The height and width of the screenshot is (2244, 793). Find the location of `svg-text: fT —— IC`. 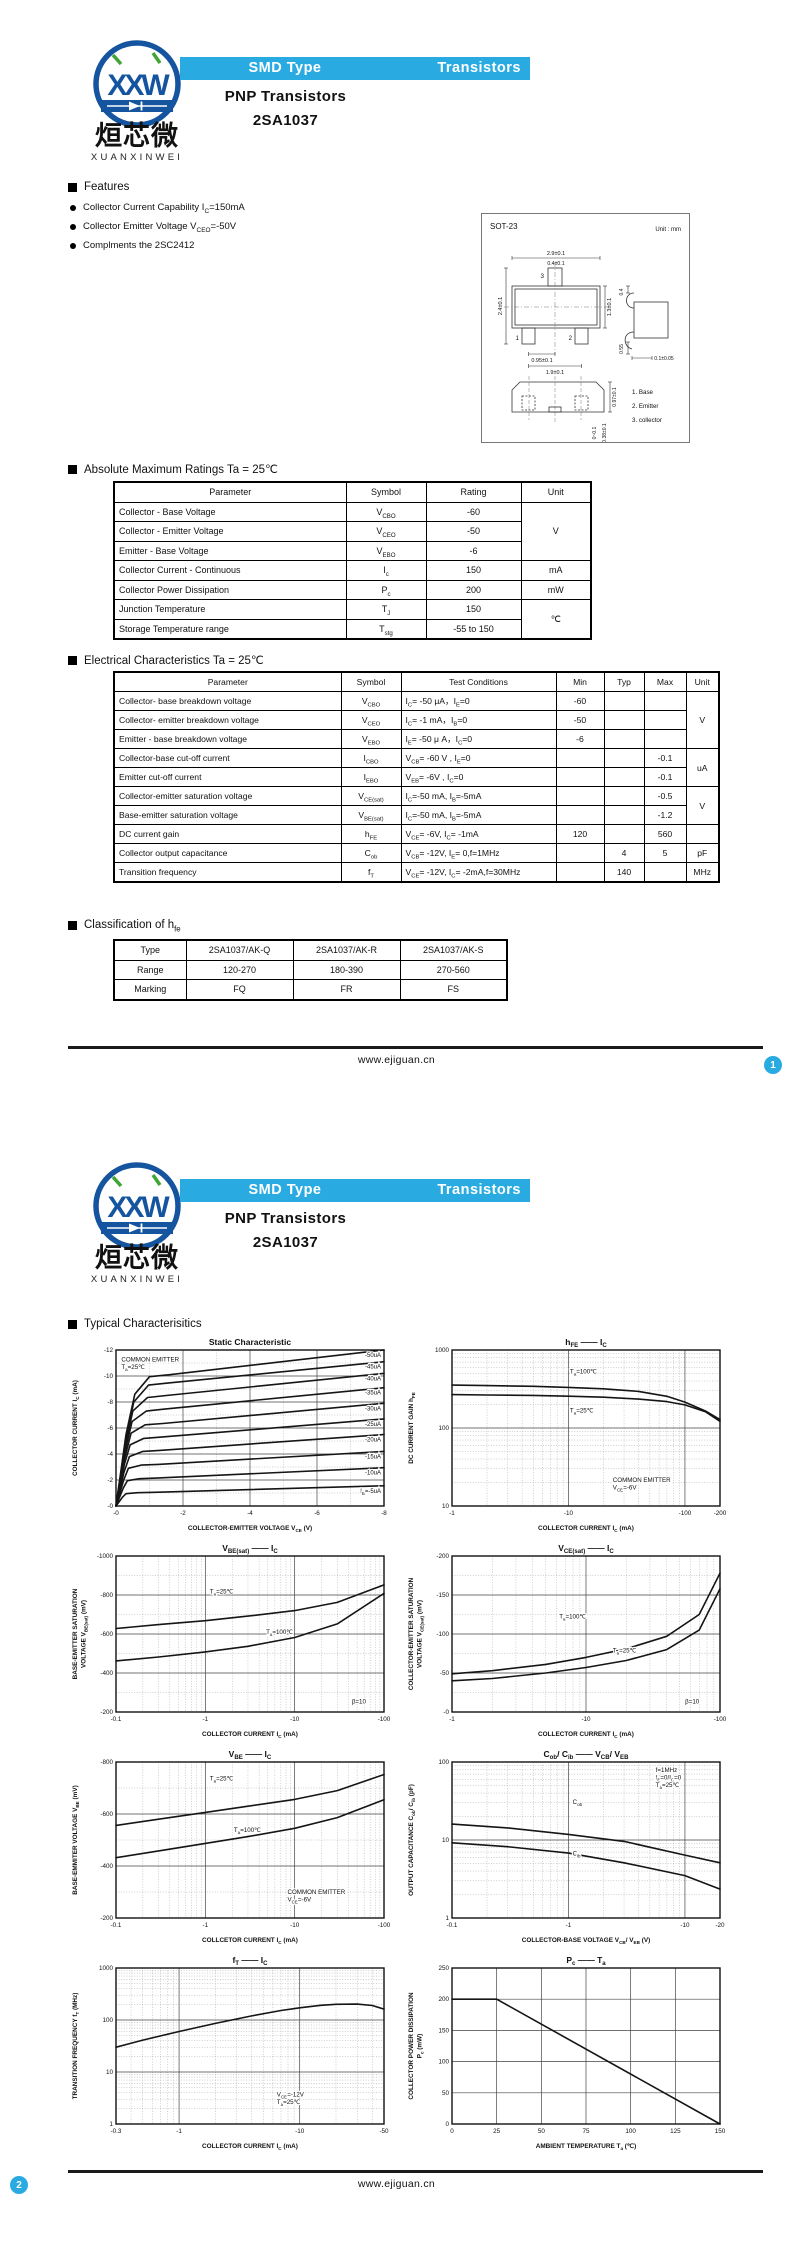

svg-text: fT —— IC is located at coordinates (250, 1961).